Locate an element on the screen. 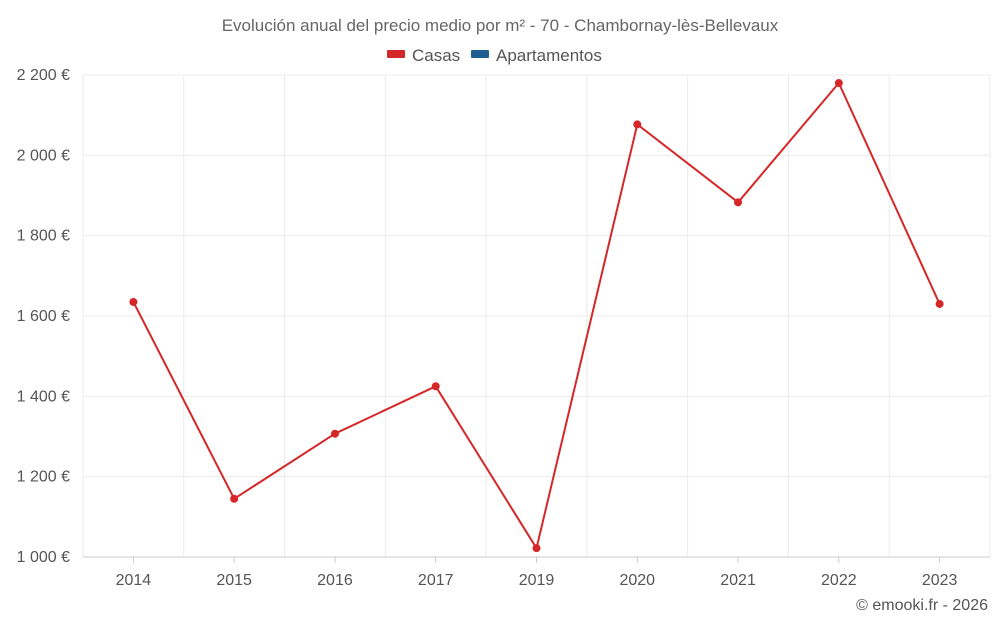 This screenshot has height=630, width=1000. y-tick-label: 2 000 € is located at coordinates (43, 155).